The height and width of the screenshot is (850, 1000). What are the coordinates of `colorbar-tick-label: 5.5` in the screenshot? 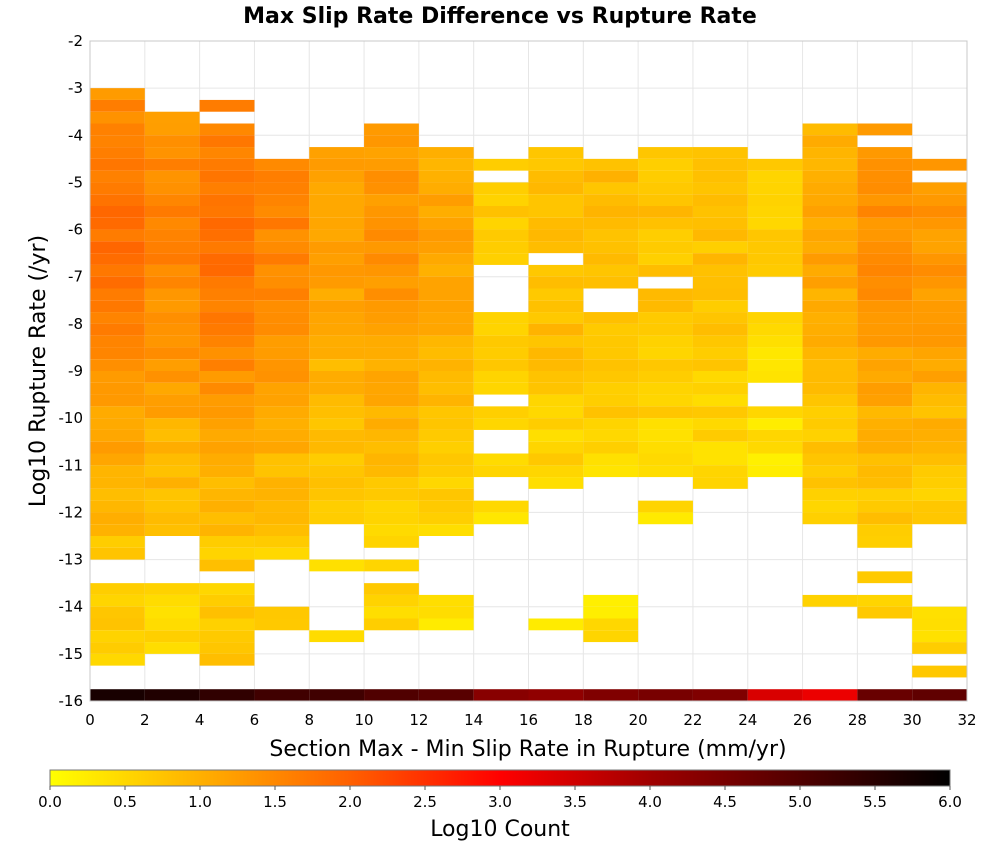 It's located at (875, 802).